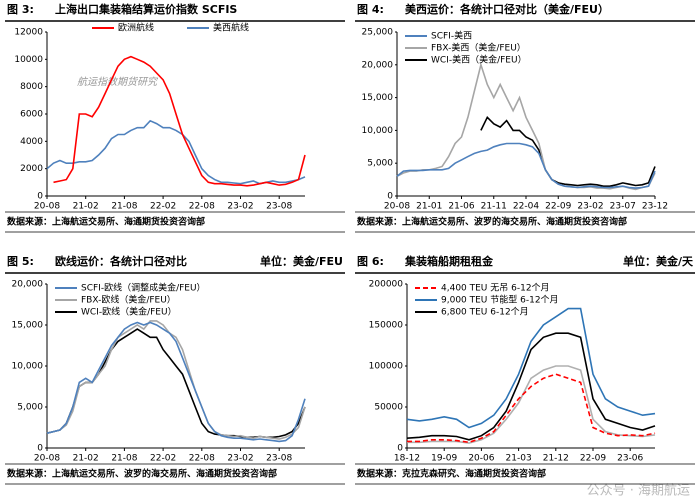  Describe the element at coordinates (481, 459) in the screenshot. I see `x-tick-label: 20-06` at that location.